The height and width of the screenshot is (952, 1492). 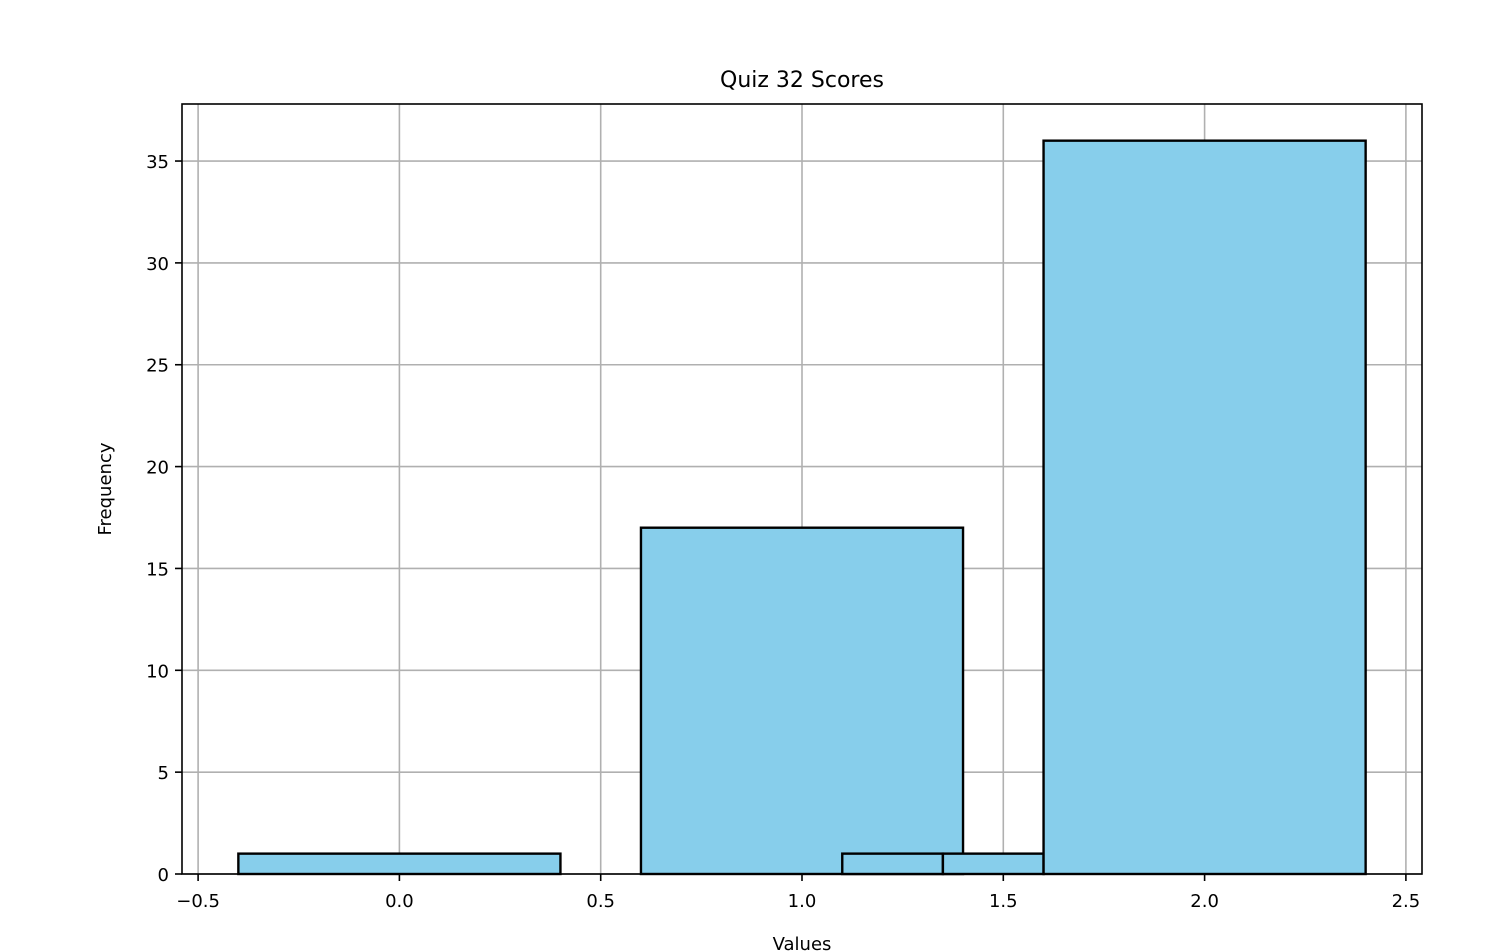 What do you see at coordinates (1003, 901) in the screenshot?
I see `x-tick-label-4: 1.5` at bounding box center [1003, 901].